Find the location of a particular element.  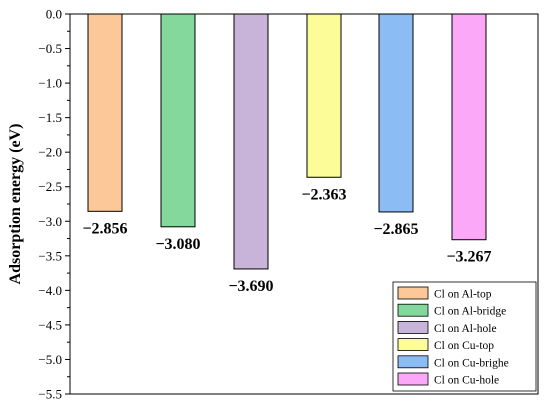

y-tick-label: −0.5 is located at coordinates (50, 48).